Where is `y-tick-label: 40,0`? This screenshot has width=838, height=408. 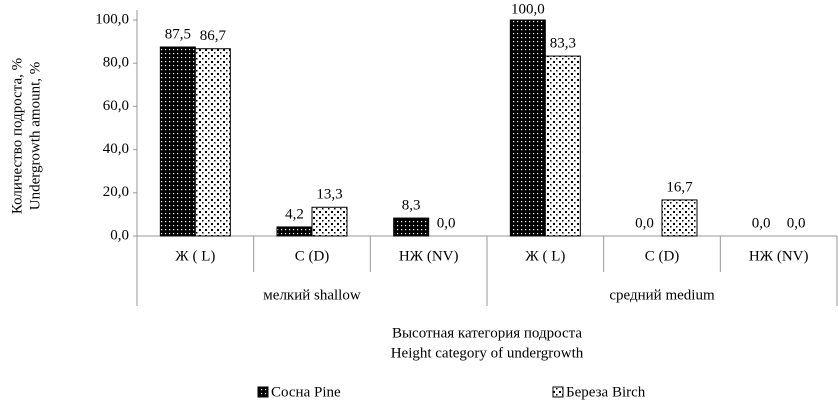 y-tick-label: 40,0 is located at coordinates (116, 149).